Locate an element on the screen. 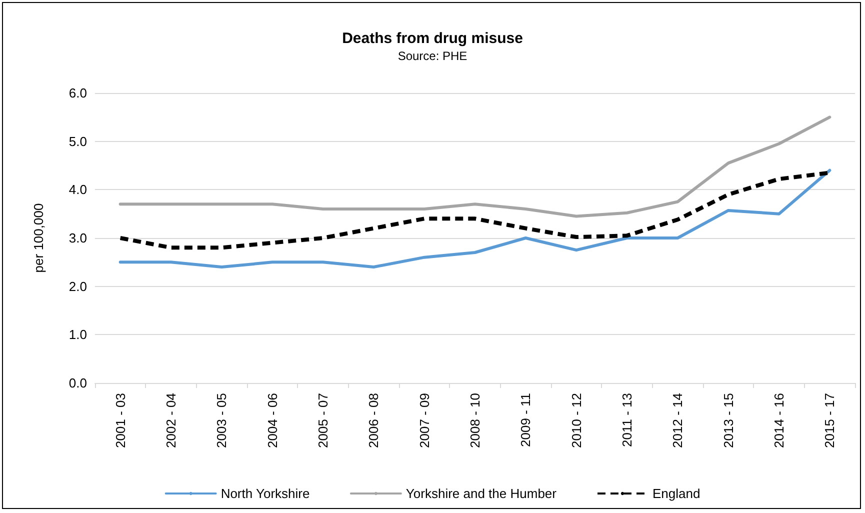  chart-title: Deaths from drug misuse is located at coordinates (432, 38).